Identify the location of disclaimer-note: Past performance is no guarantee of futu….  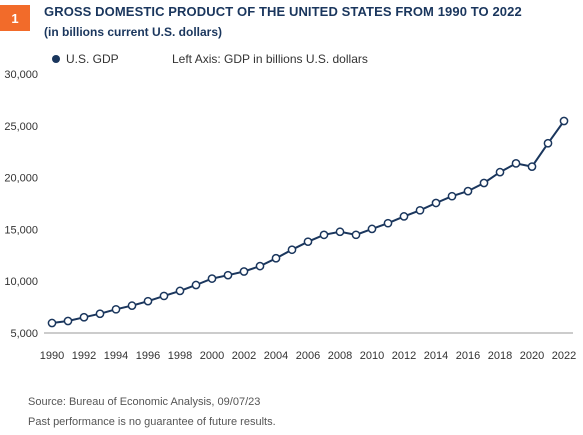
(152, 422).